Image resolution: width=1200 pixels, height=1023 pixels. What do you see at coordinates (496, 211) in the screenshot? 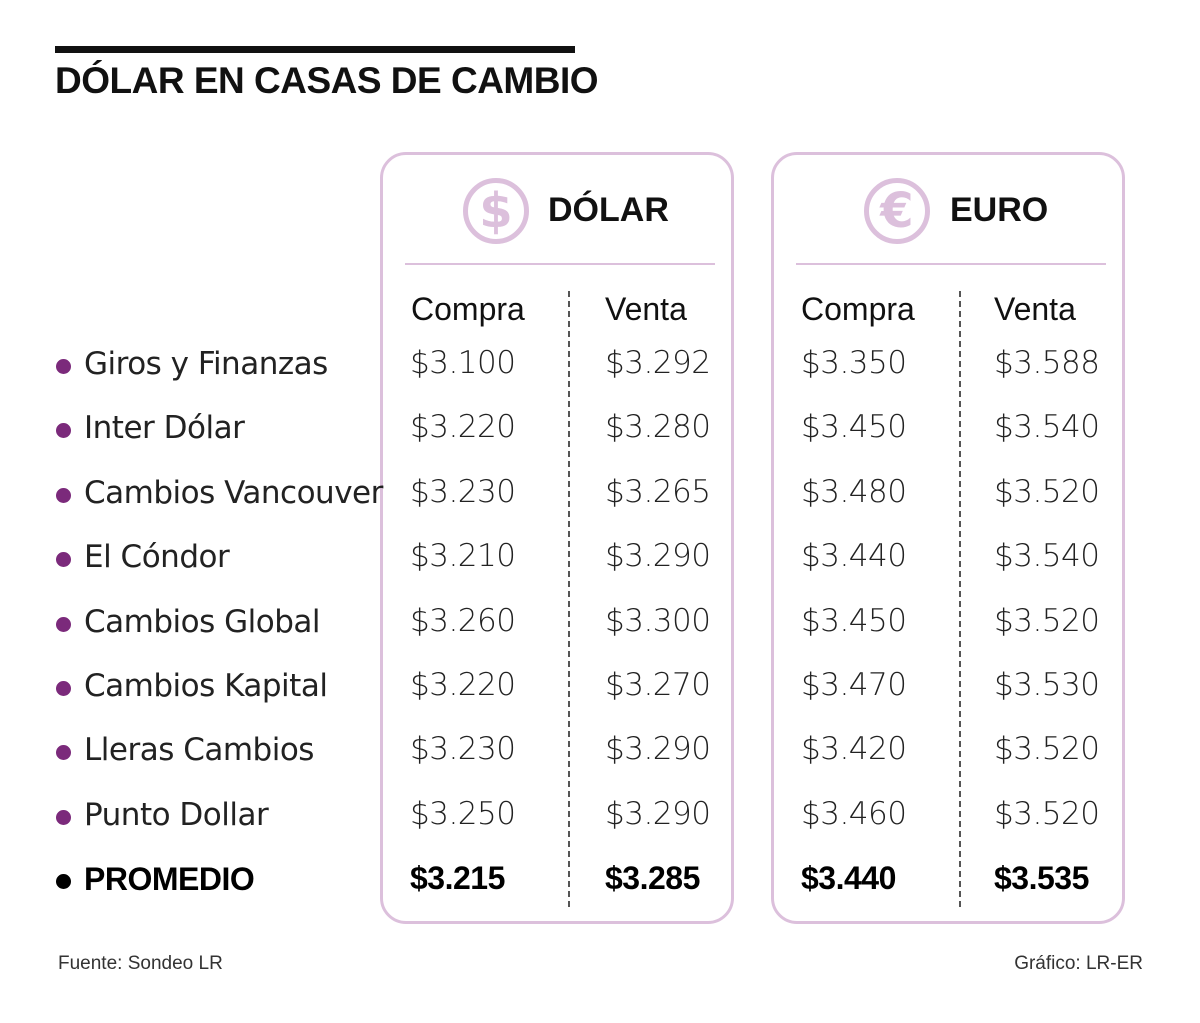
I see `dollar-circle-icon: $` at bounding box center [496, 211].